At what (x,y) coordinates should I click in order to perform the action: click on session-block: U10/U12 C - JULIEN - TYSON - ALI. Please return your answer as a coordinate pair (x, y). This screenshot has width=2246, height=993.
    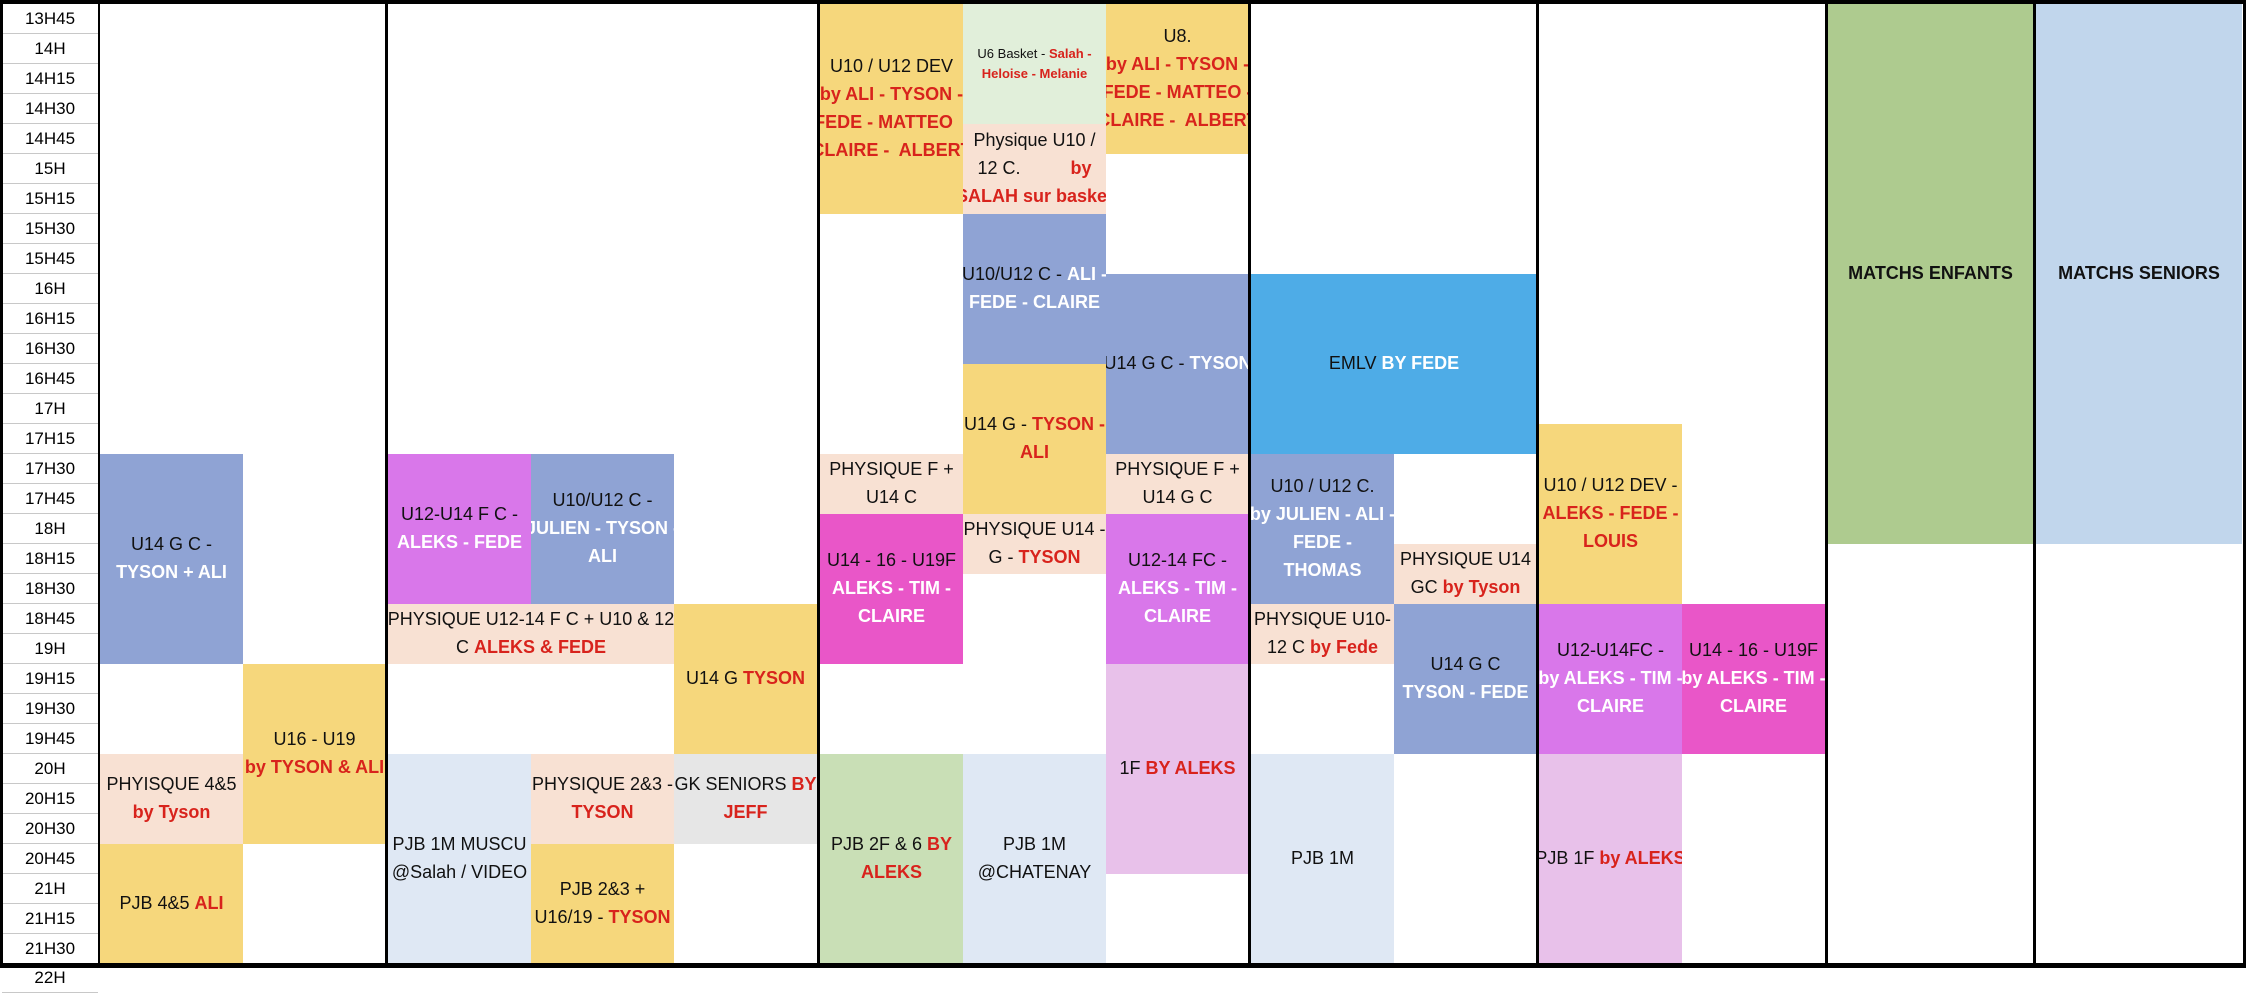
    Looking at the image, I should click on (602, 529).